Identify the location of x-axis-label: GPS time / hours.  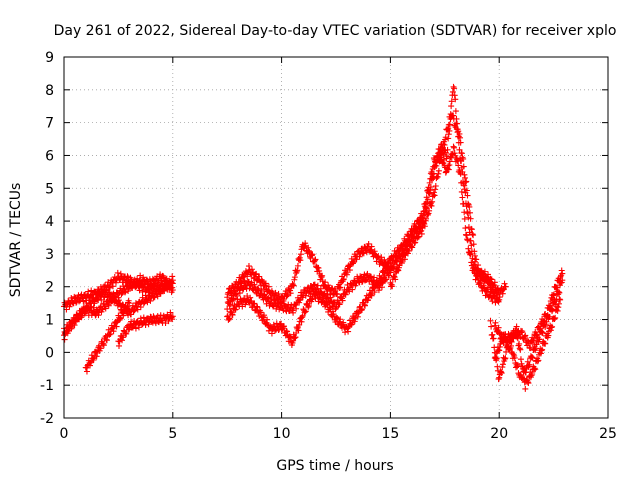
(334, 466).